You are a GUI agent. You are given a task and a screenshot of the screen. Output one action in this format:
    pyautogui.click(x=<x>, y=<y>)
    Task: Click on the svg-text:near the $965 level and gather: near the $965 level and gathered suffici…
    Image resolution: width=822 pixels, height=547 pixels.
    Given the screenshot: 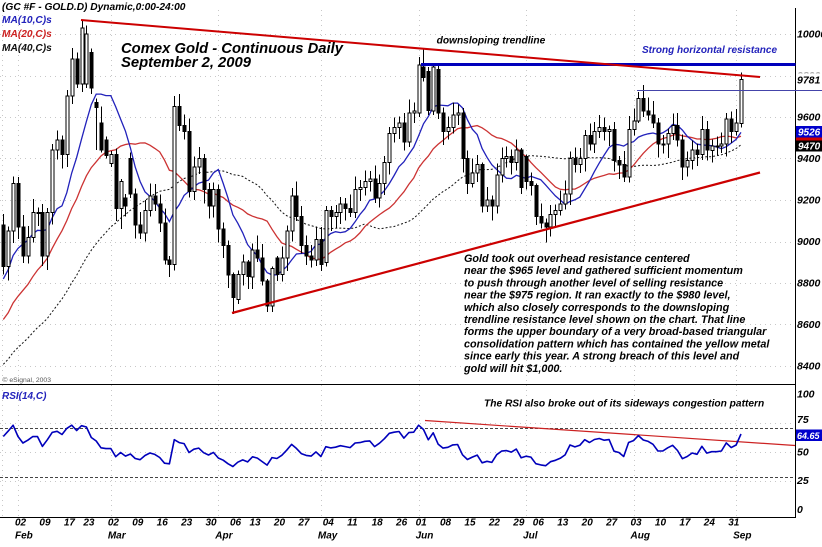 What is the action you would take?
    pyautogui.click(x=603, y=271)
    